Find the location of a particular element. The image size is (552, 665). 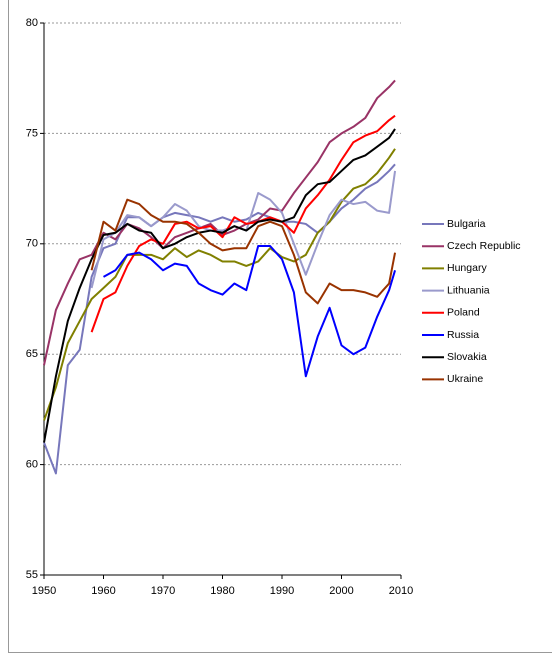

x-tick-label: 1990 is located at coordinates (282, 591).